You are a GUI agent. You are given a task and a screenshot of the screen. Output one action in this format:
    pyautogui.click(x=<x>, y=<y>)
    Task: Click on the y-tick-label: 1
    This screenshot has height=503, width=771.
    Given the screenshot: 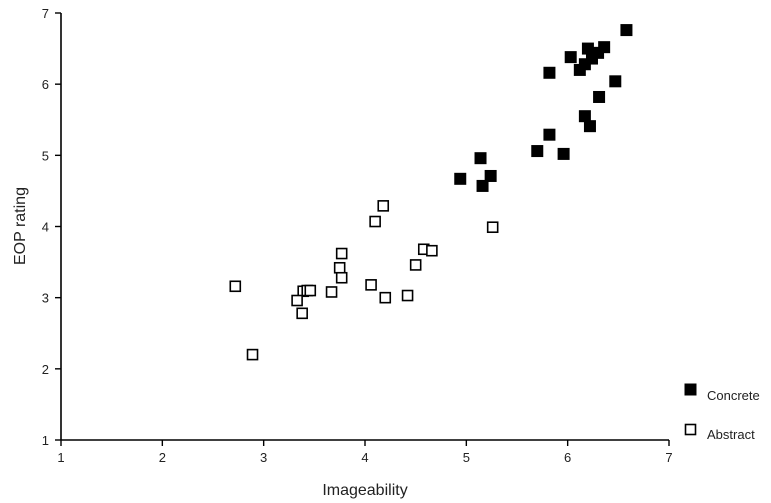 What is the action you would take?
    pyautogui.click(x=45, y=440)
    